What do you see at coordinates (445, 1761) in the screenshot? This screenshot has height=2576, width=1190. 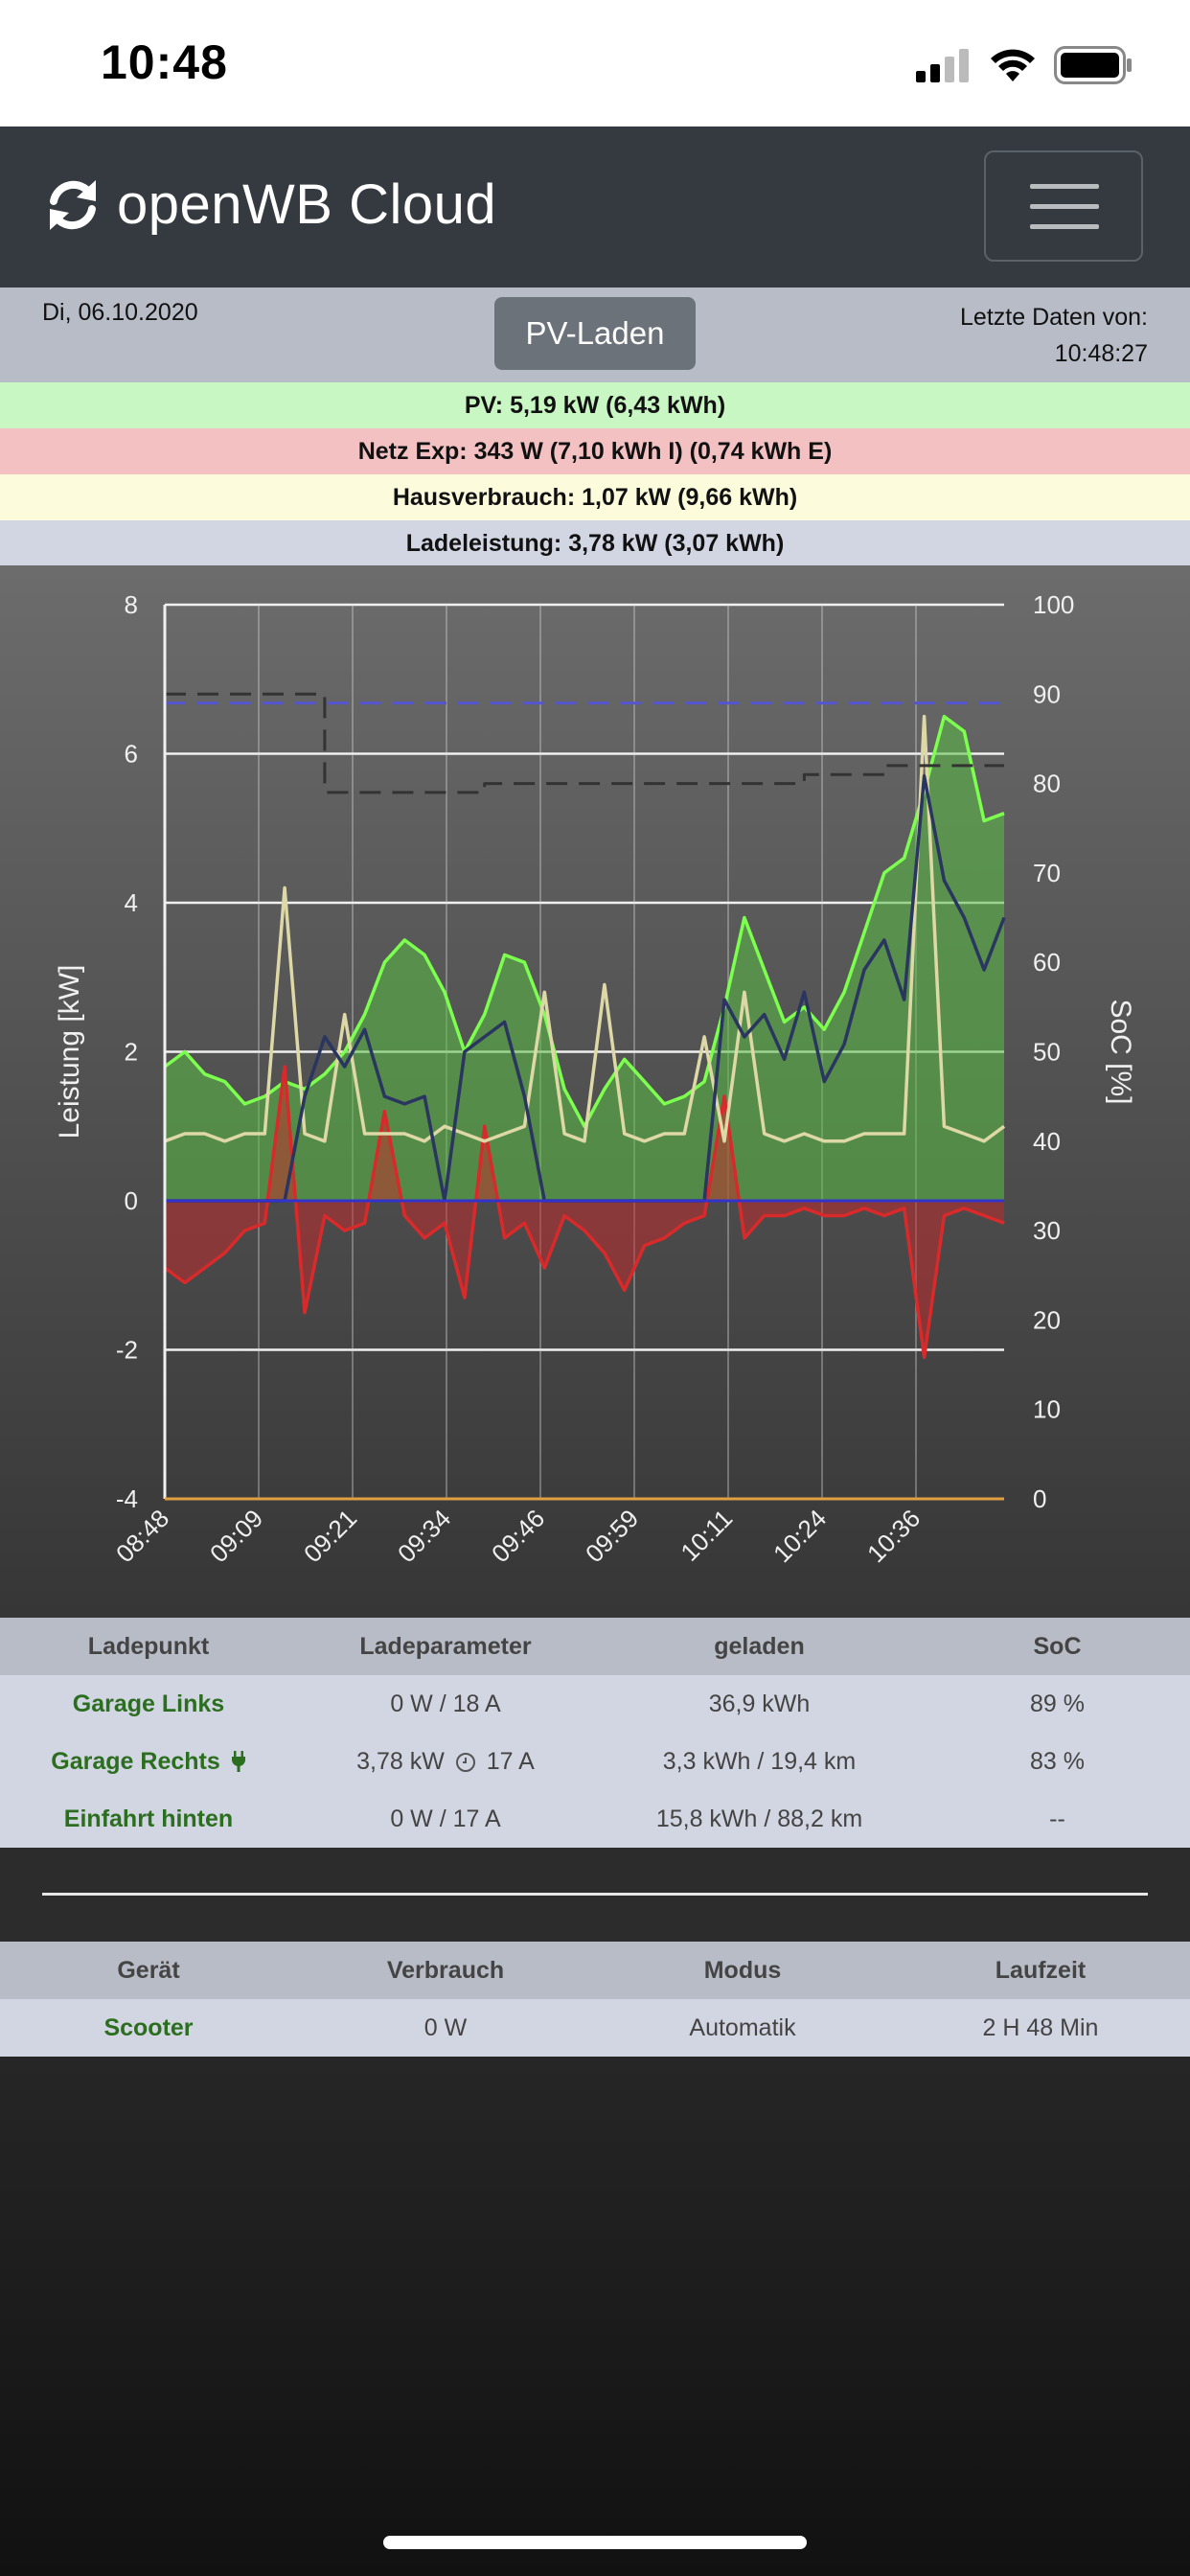 I see `charge-param: 3,78 kW 17 A` at bounding box center [445, 1761].